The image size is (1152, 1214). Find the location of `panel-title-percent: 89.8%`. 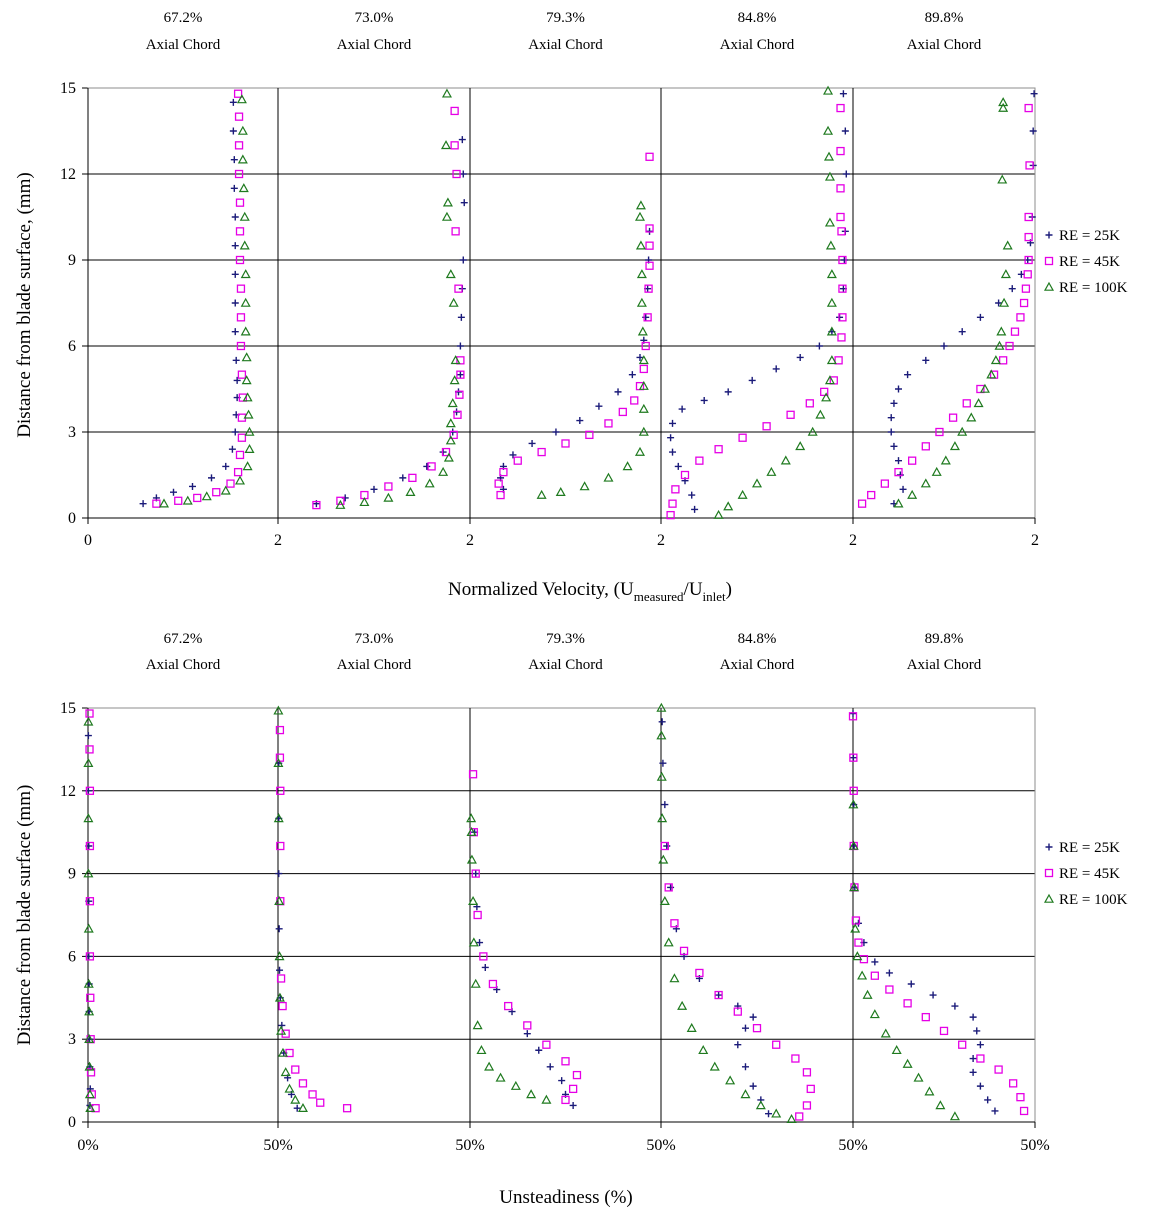

panel-title-percent: 89.8% is located at coordinates (944, 639).